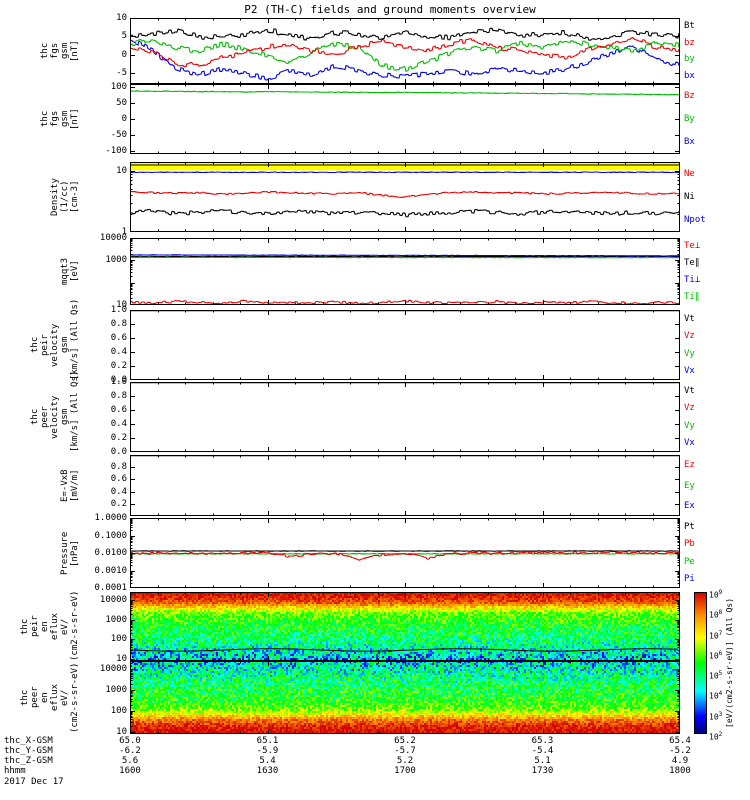  What do you see at coordinates (28, 761) in the screenshot?
I see `axis-row-name: thc_Z-GSM` at bounding box center [28, 761].